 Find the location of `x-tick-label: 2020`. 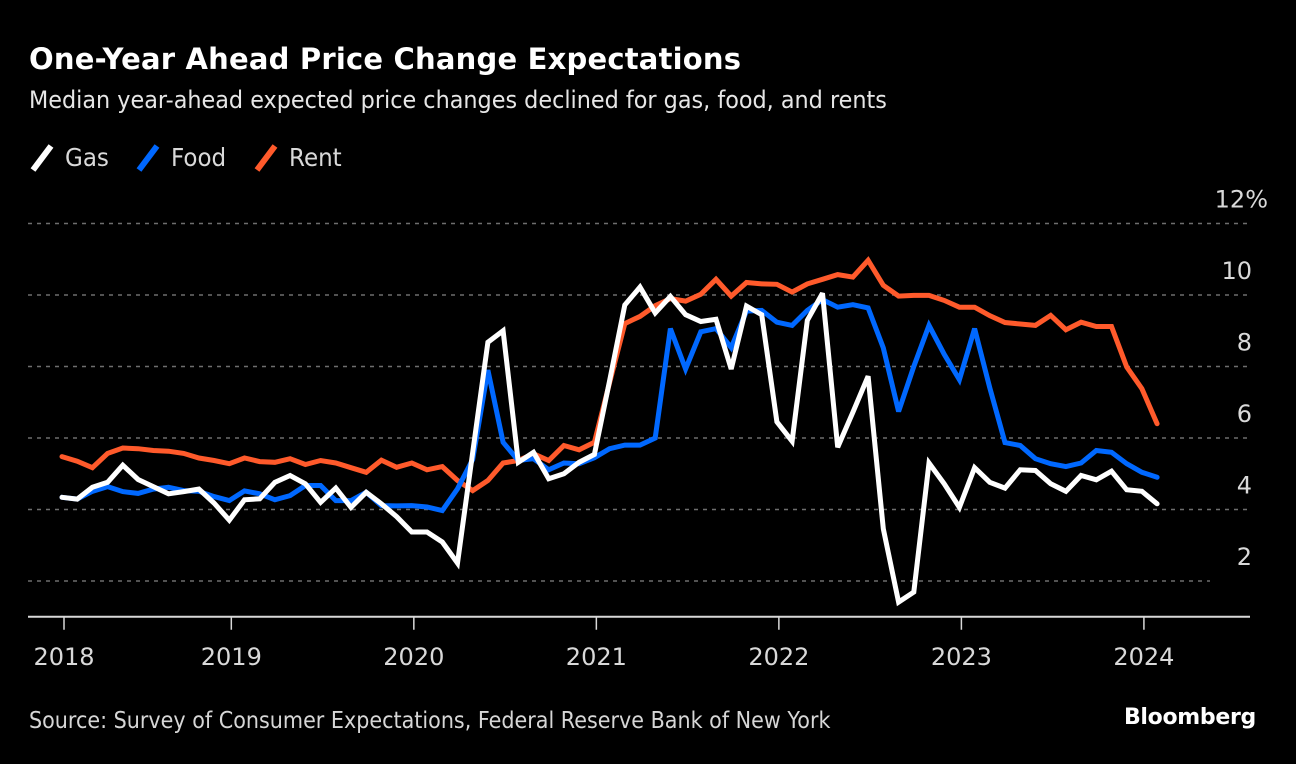

x-tick-label: 2020 is located at coordinates (413, 657).